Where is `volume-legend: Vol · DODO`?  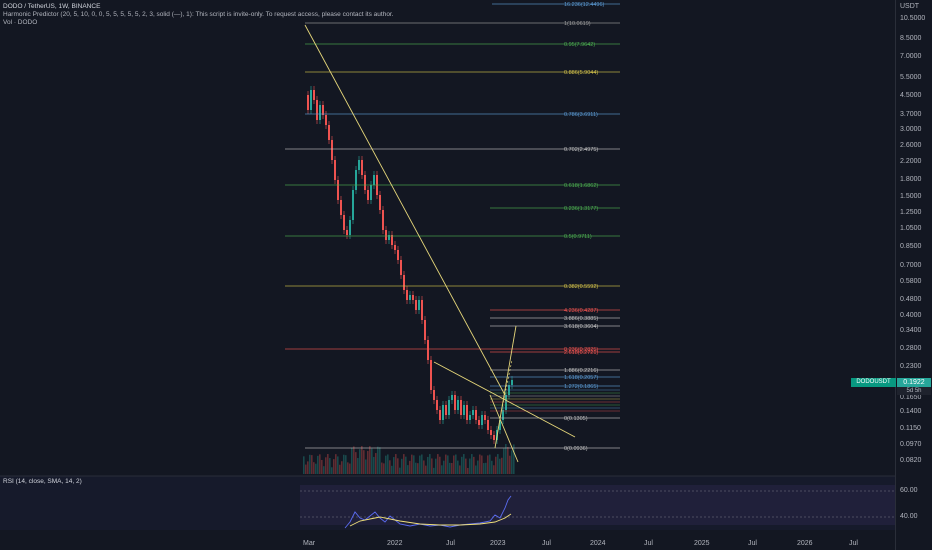 volume-legend: Vol · DODO is located at coordinates (20, 22).